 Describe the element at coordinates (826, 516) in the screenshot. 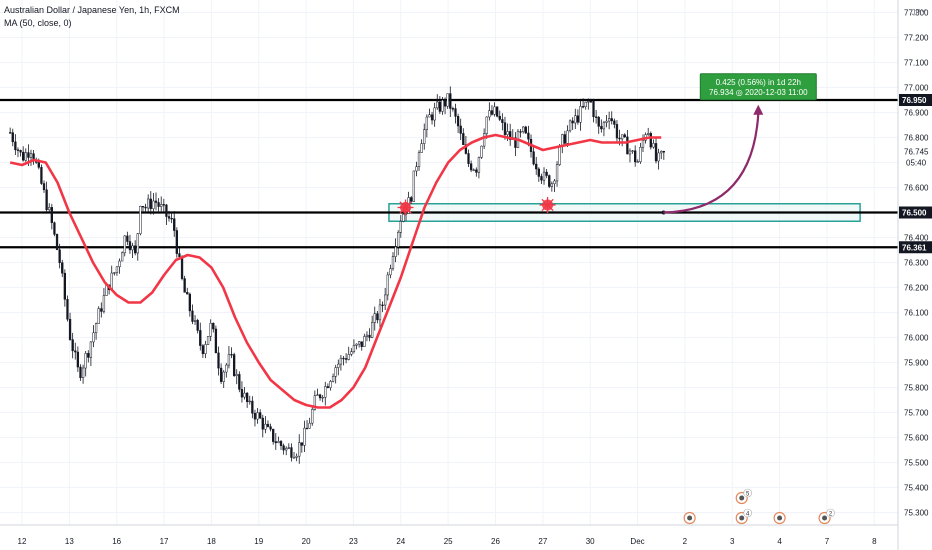

I see `event-icon: 2` at that location.